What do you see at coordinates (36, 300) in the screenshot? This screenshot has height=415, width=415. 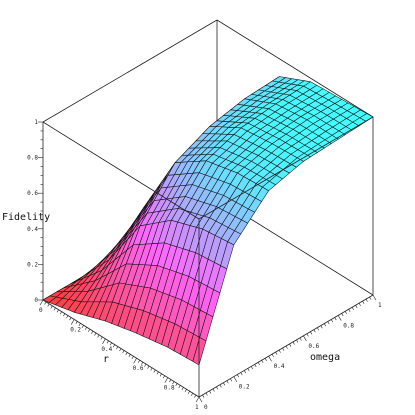 I see `fidelity-tick-label: 0` at bounding box center [36, 300].